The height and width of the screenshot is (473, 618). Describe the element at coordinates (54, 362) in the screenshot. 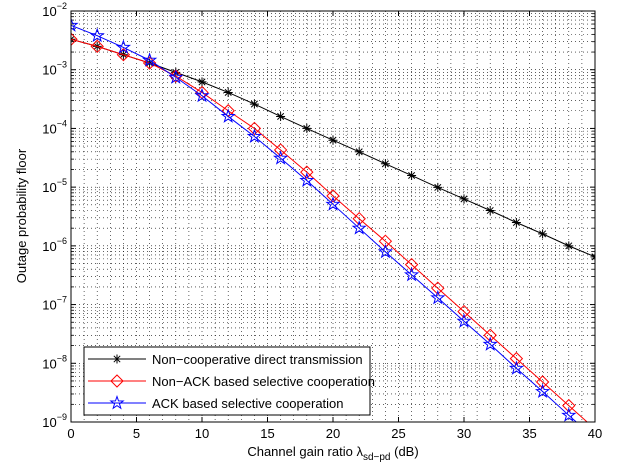

I see `y-tick-label: 10⁻⁸` at that location.